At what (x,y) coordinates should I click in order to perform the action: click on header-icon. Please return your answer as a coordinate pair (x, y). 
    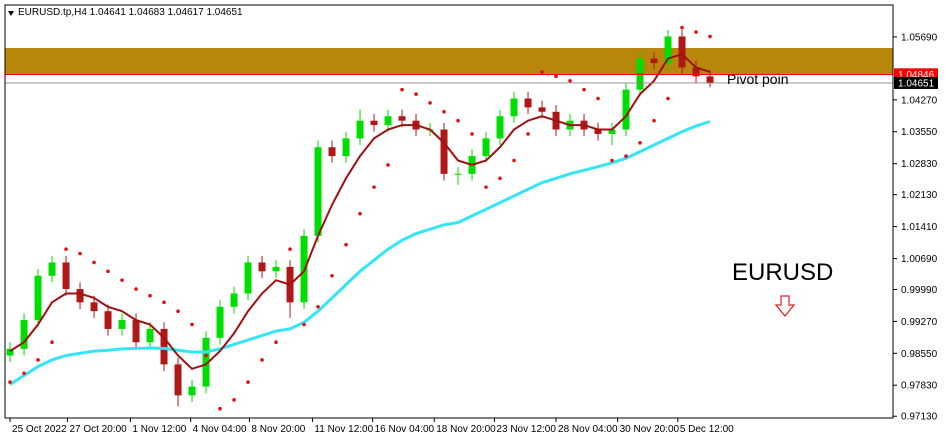
    Looking at the image, I should click on (11, 13).